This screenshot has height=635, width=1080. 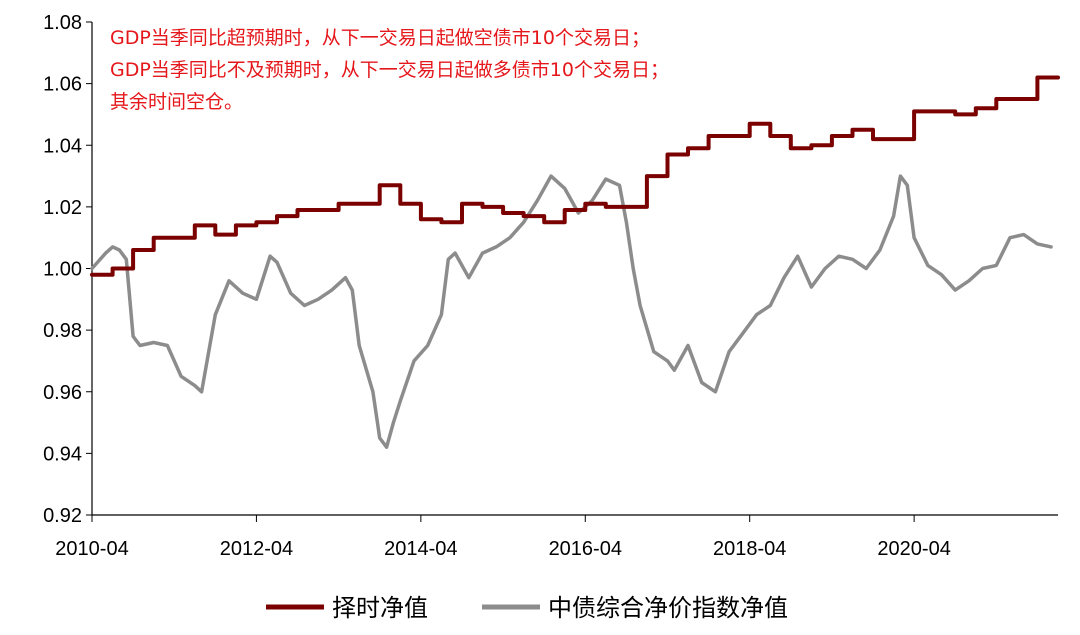 What do you see at coordinates (91, 549) in the screenshot?
I see `x-tick-label: 2010-04` at bounding box center [91, 549].